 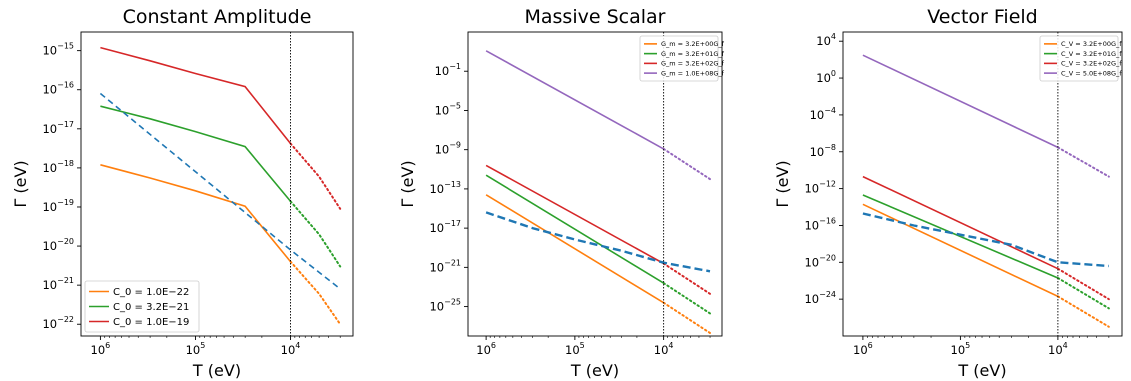 I want to click on legend-entry: C_V = 3.2E+02G_f, so click(x=1091, y=64).